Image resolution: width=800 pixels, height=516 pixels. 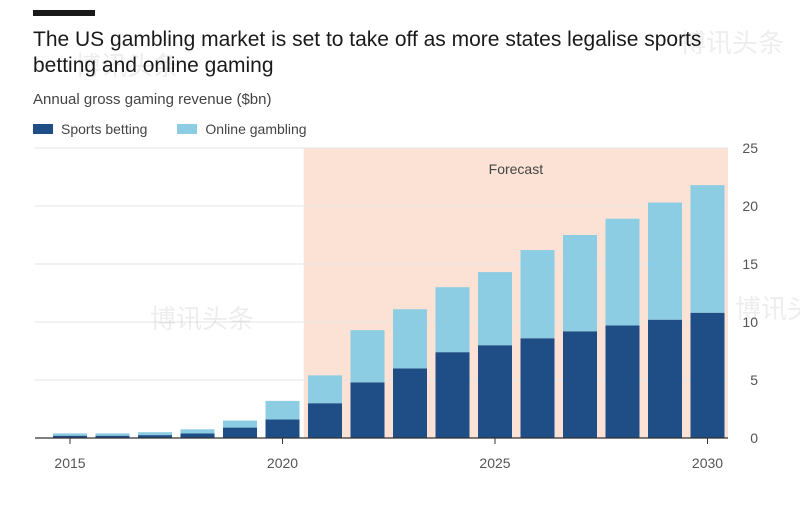 What do you see at coordinates (494, 463) in the screenshot?
I see `x-tick-label: 2025` at bounding box center [494, 463].